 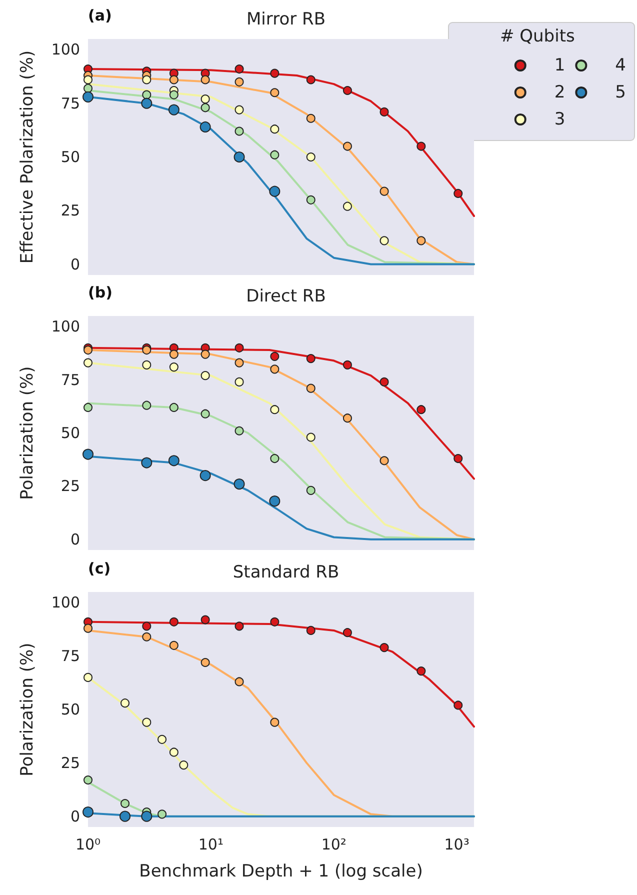 I want to click on x-tick-label: 10², so click(x=333, y=845).